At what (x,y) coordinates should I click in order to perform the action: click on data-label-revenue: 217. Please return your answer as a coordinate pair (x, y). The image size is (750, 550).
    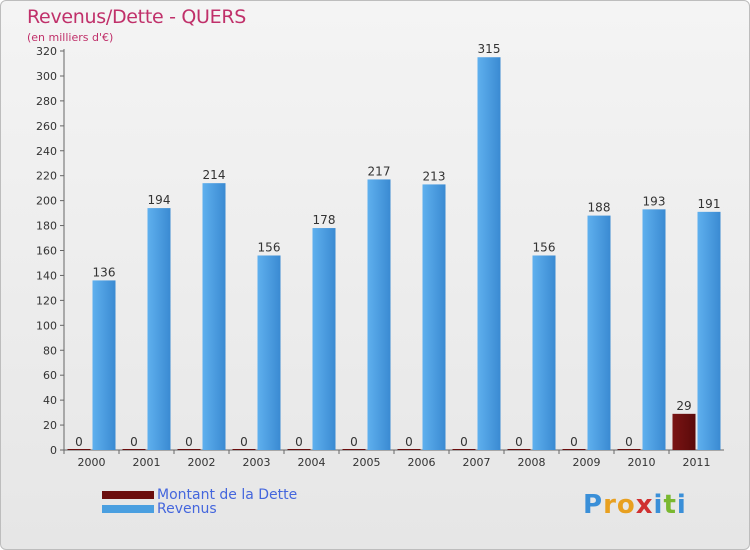
    Looking at the image, I should click on (379, 171).